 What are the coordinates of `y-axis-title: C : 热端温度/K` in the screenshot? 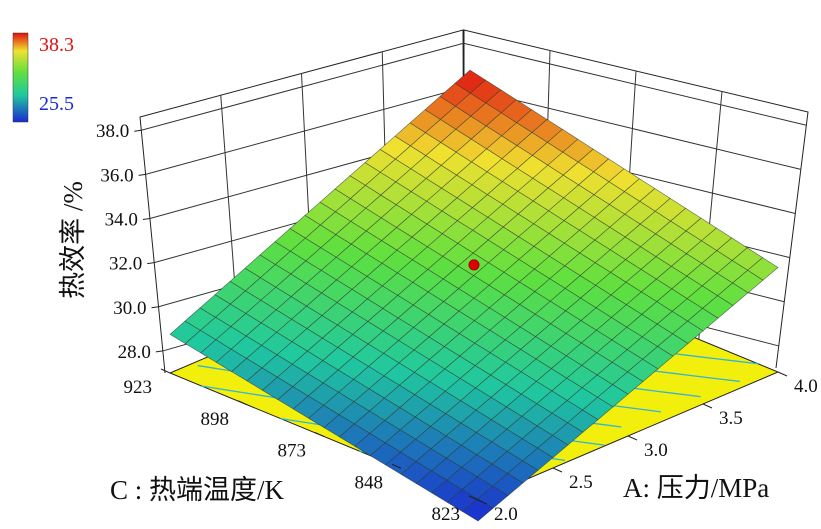 It's located at (197, 490).